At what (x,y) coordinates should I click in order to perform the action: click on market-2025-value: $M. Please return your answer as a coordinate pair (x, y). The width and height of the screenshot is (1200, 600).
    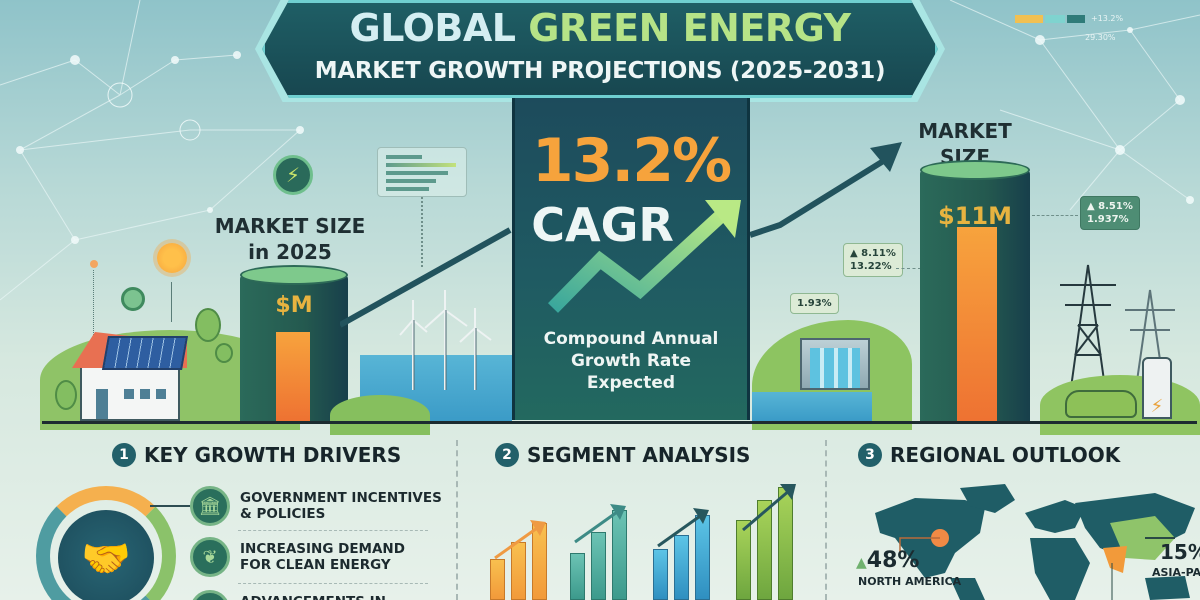
    Looking at the image, I should click on (294, 305).